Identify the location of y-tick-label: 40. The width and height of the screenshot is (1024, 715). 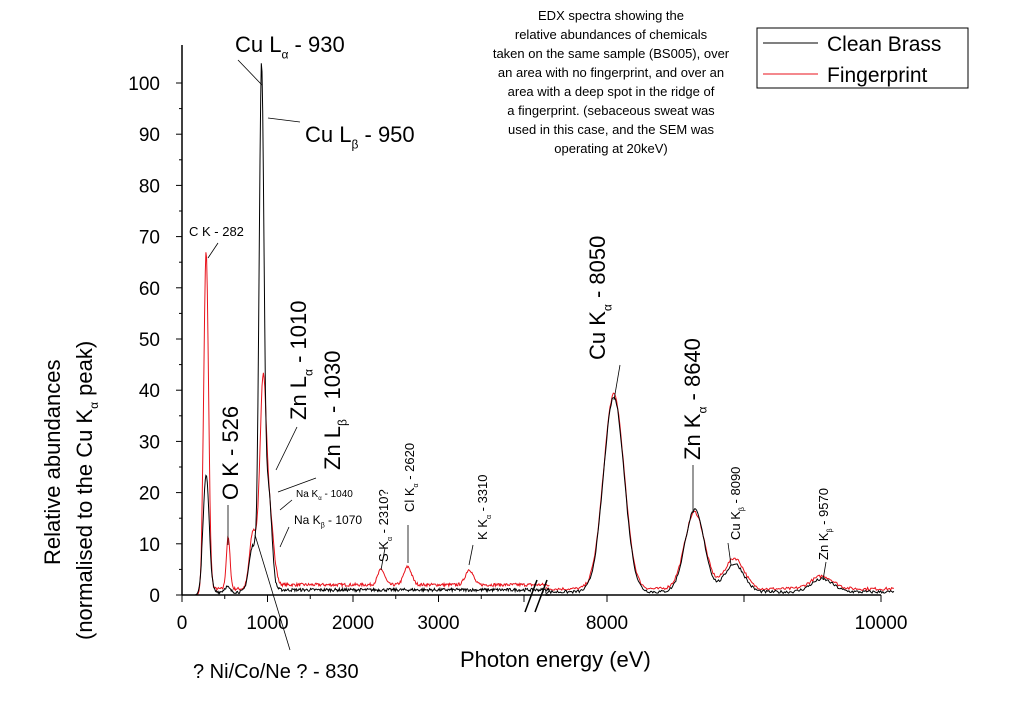
(149, 391).